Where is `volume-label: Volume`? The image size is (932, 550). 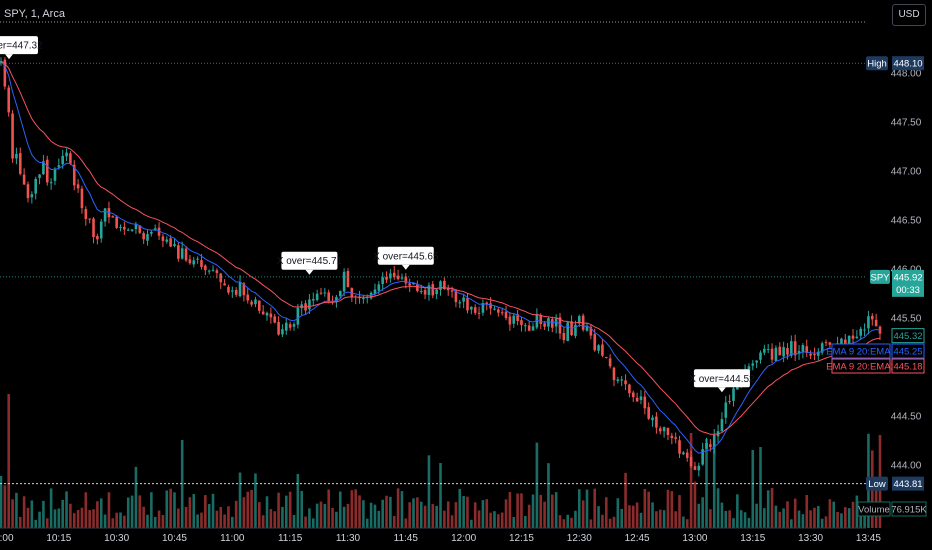
volume-label: Volume is located at coordinates (874, 510).